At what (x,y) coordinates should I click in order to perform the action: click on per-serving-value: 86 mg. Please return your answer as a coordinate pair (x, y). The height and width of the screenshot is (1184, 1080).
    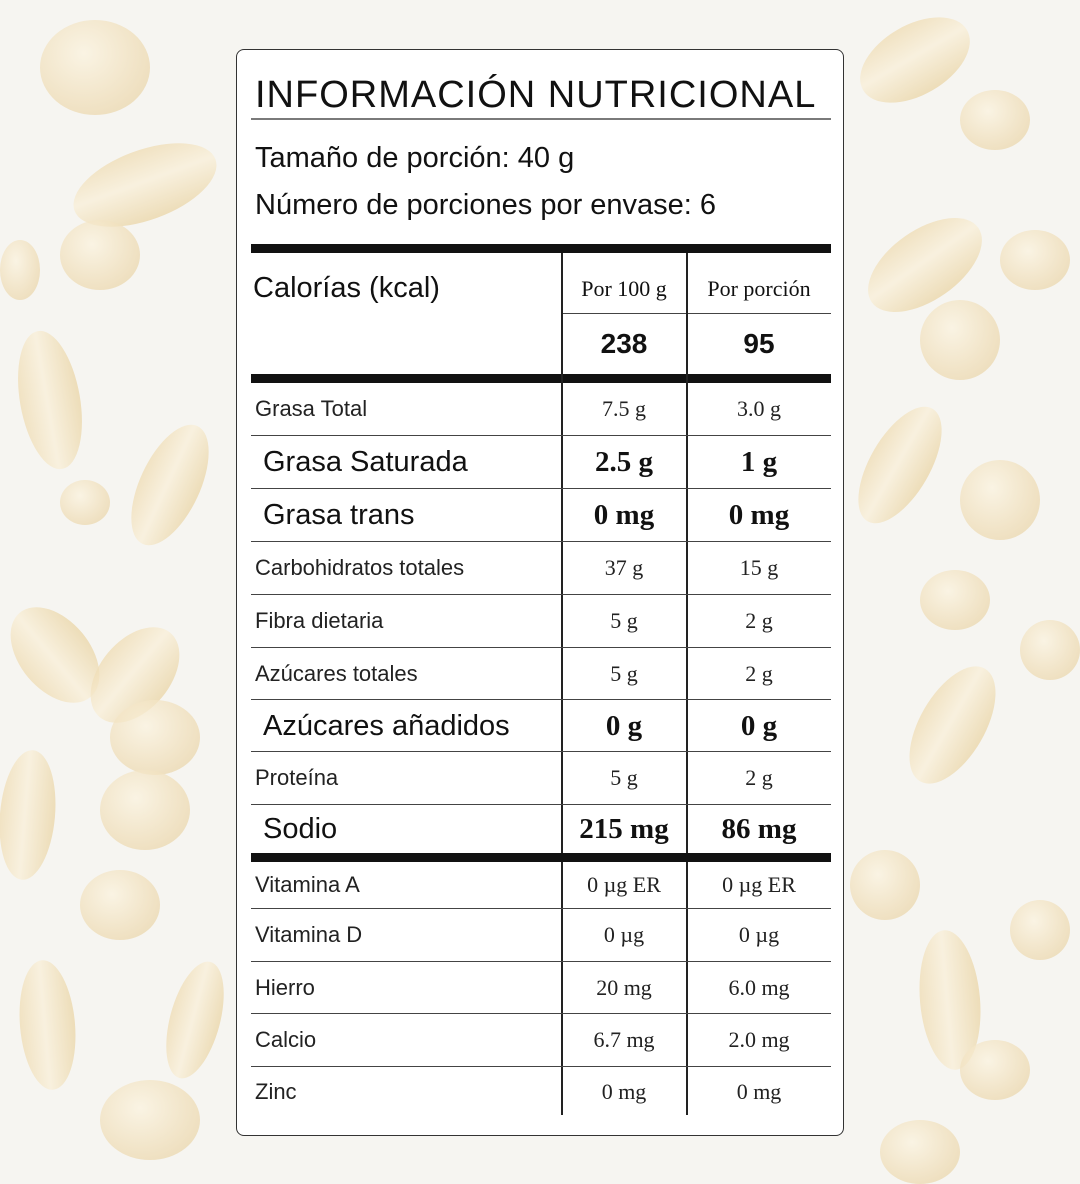
    Looking at the image, I should click on (759, 828).